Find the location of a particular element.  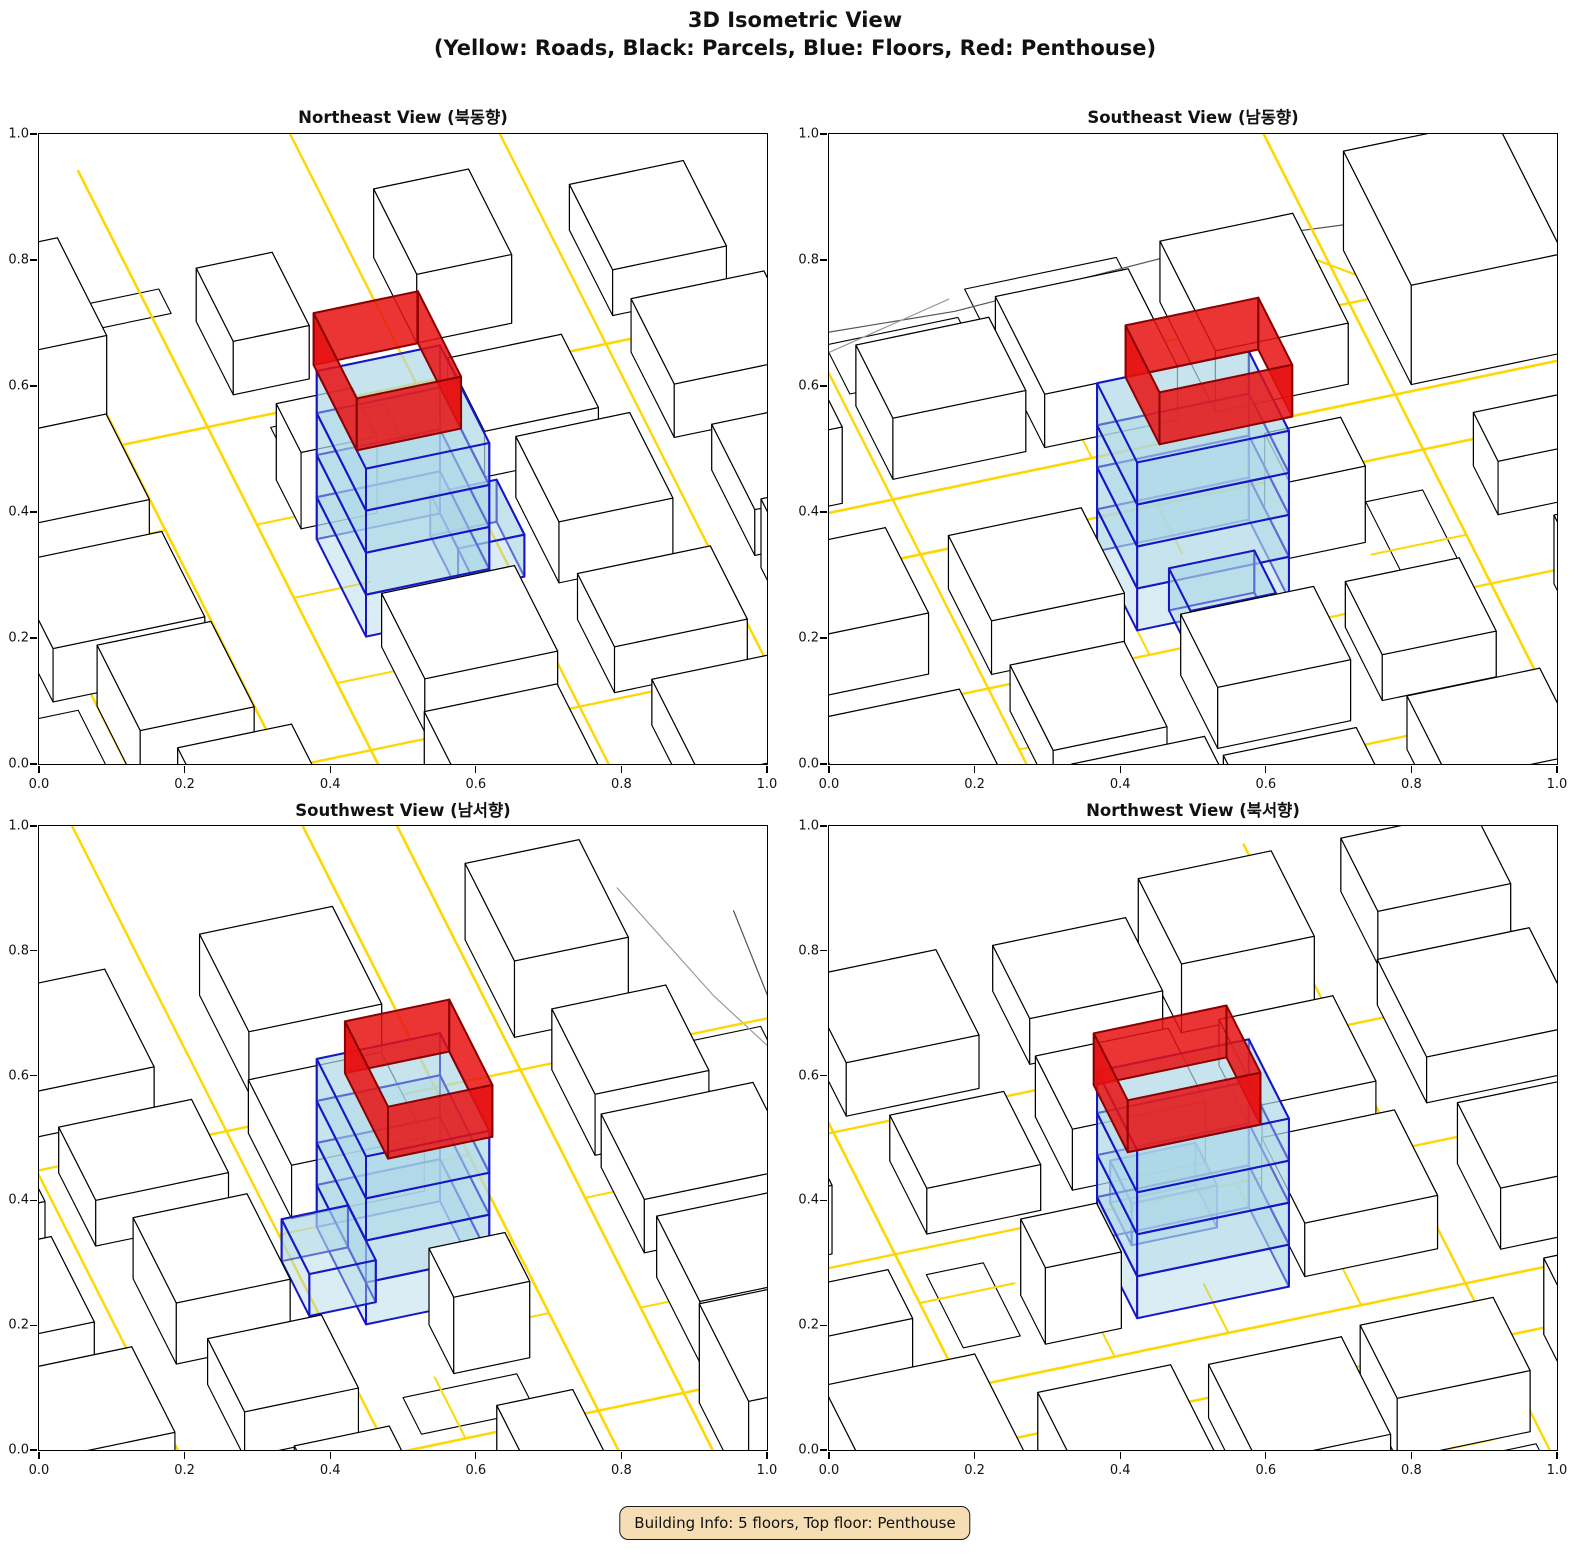

figure-title-line1: 3D Isometric View is located at coordinates (795, 20).